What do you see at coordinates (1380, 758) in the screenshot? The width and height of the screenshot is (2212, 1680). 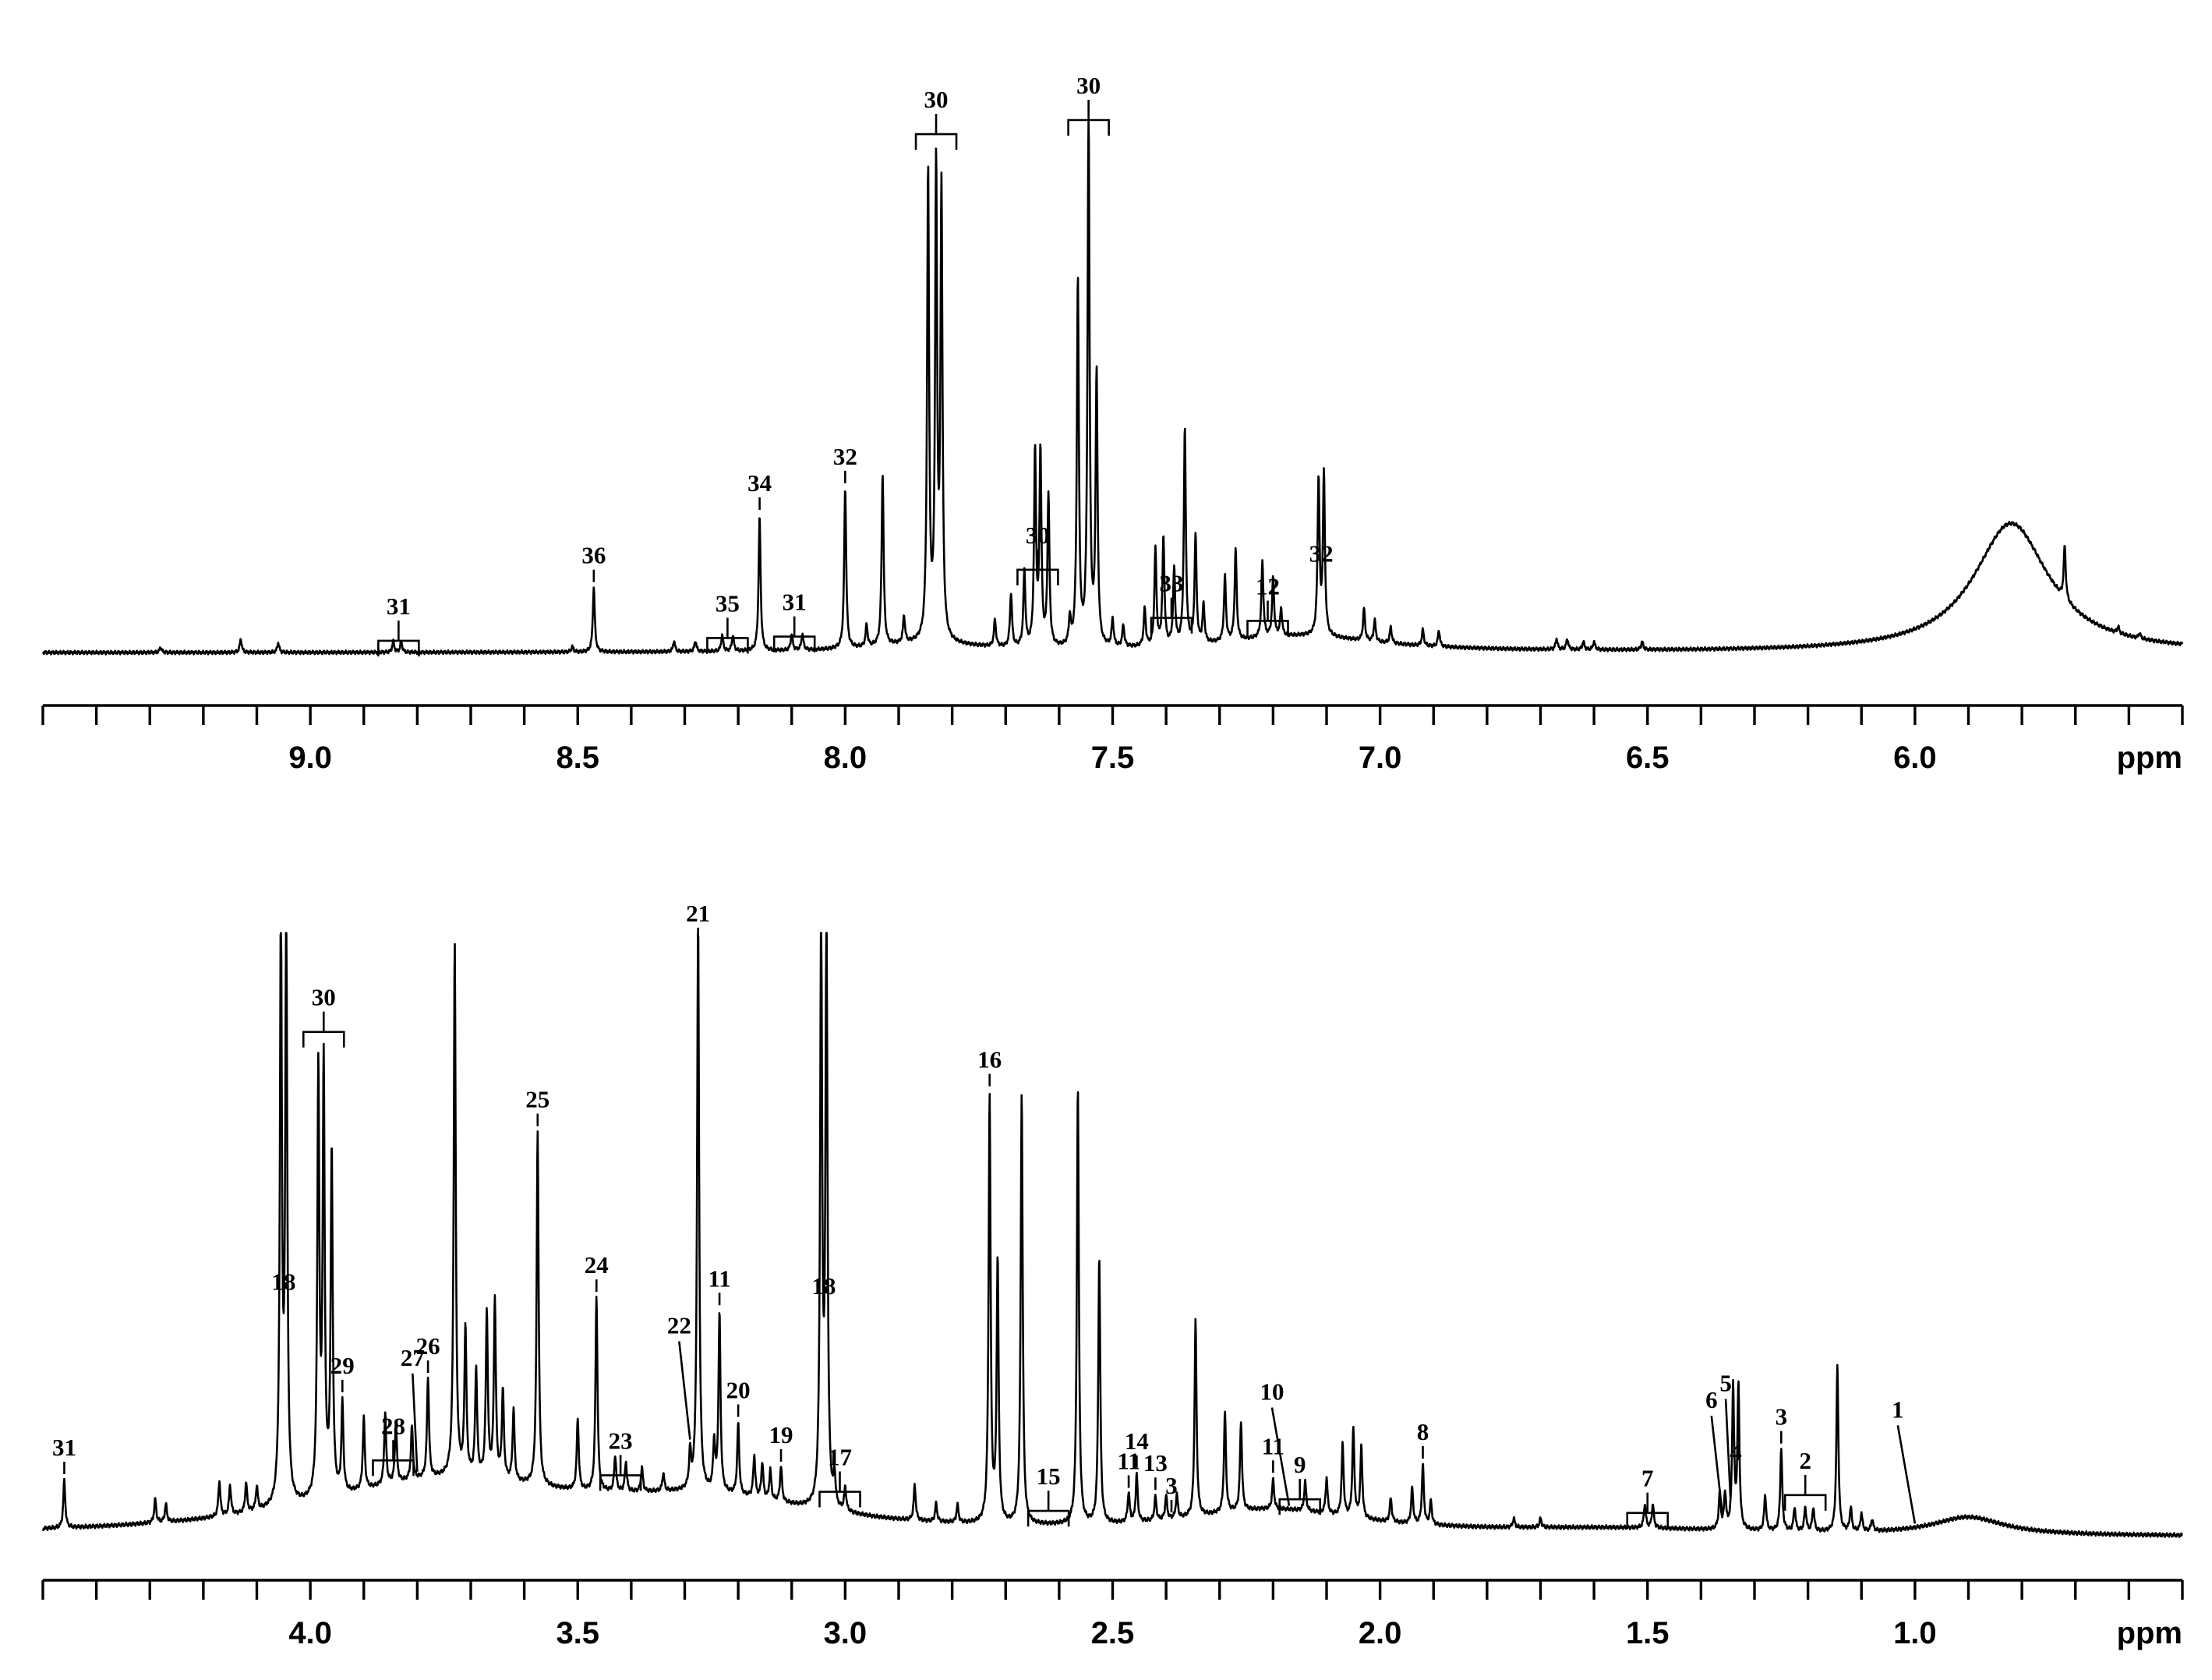 I see `x-tick-label: 7.0` at bounding box center [1380, 758].